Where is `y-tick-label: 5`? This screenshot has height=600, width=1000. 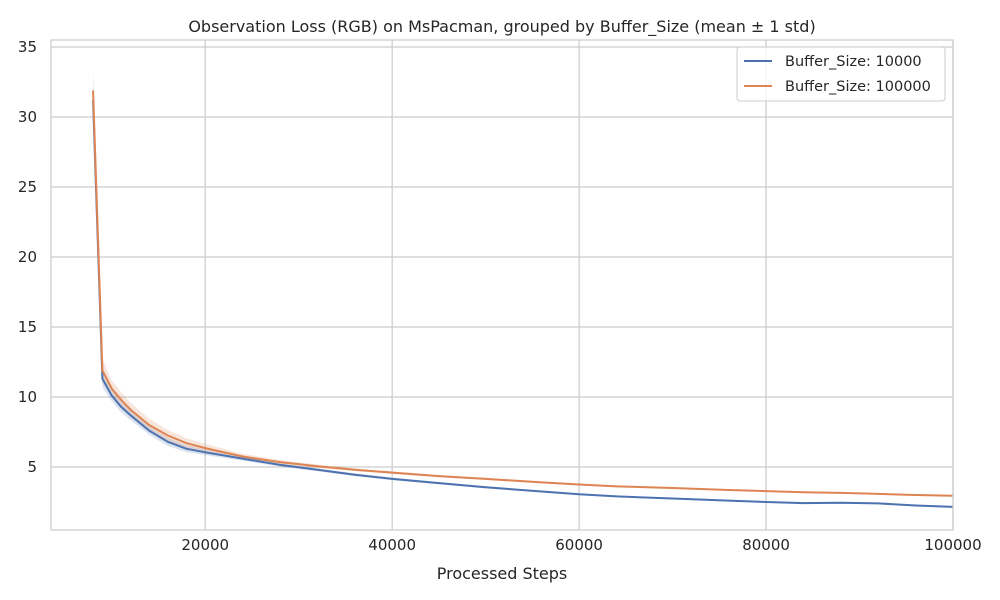
y-tick-label: 5 is located at coordinates (32, 467).